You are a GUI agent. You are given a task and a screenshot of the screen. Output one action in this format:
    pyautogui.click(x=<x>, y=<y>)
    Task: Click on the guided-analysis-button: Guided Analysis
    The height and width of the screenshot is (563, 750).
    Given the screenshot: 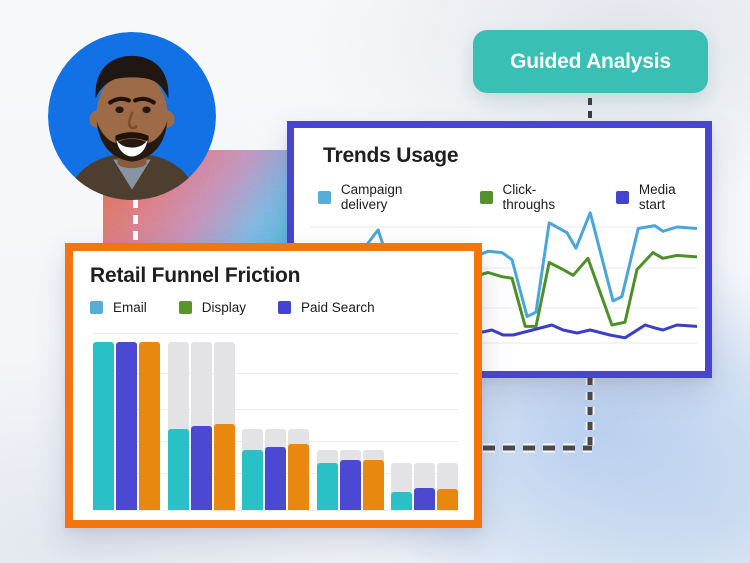 What is the action you would take?
    pyautogui.click(x=590, y=61)
    